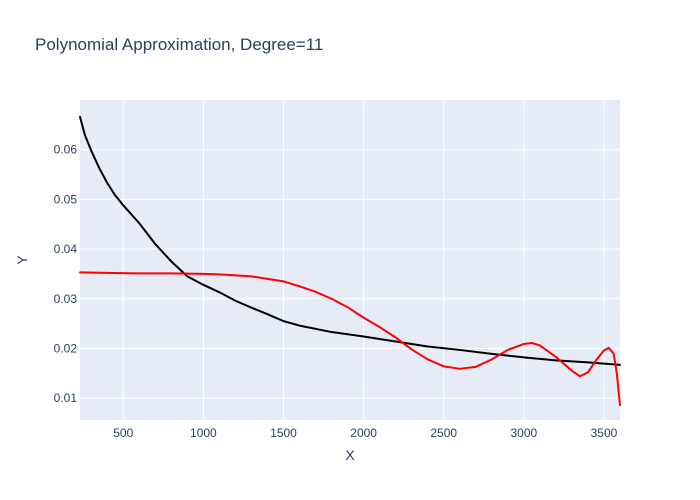 Image resolution: width=700 pixels, height=500 pixels. What do you see at coordinates (443, 433) in the screenshot?
I see `x-tick-label: 2500` at bounding box center [443, 433].